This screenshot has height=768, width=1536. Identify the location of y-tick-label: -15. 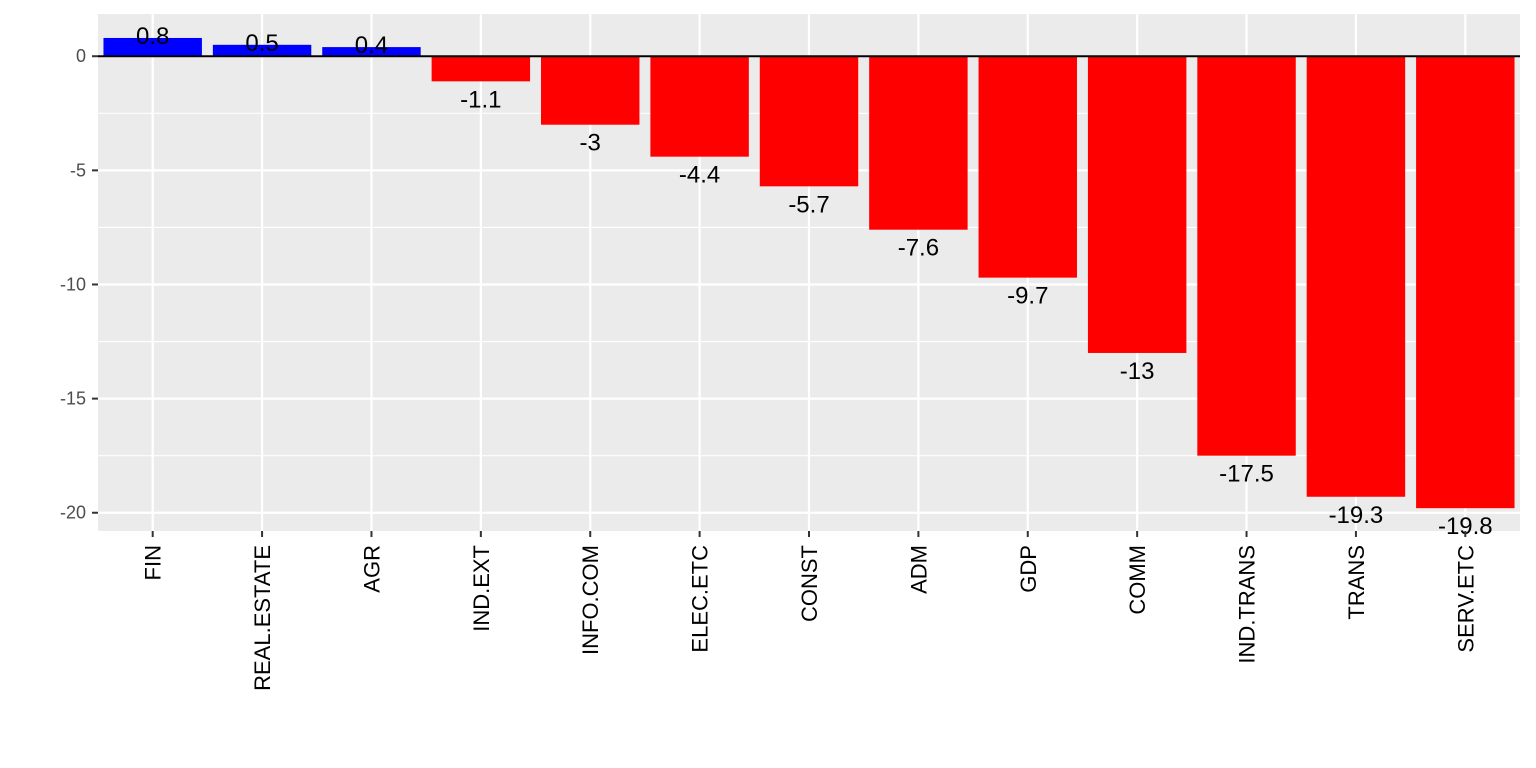
(73, 399).